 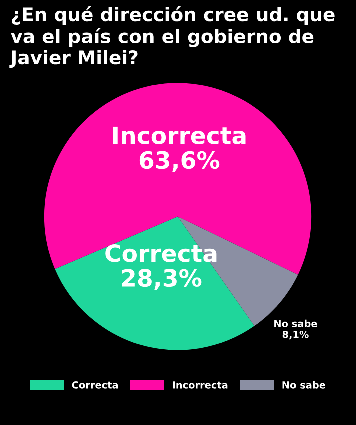 I want to click on legend-label: No sabe, so click(x=304, y=385).